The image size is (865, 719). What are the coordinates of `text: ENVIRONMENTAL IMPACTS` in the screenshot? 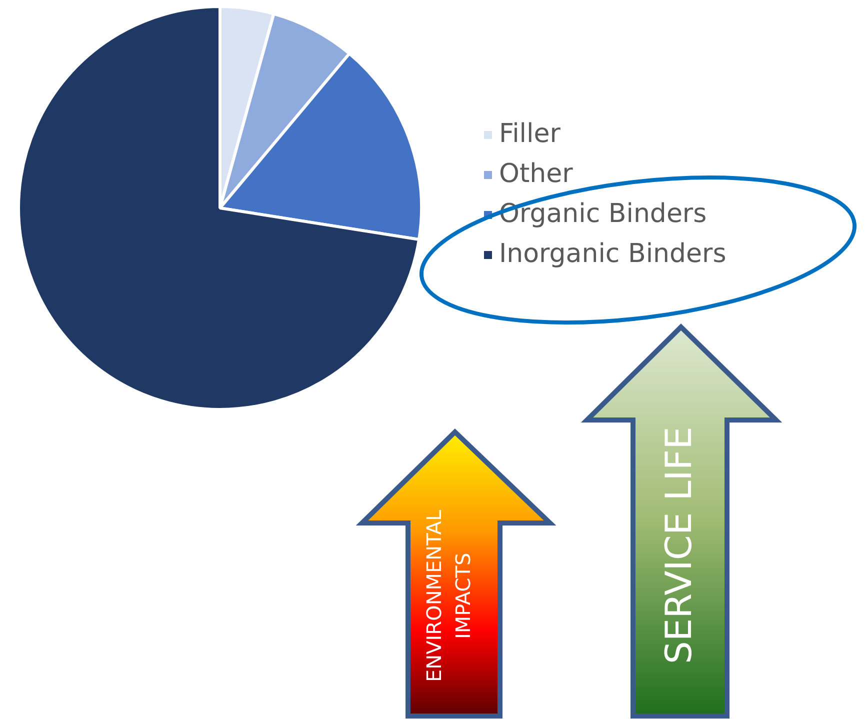 It's located at (448, 596).